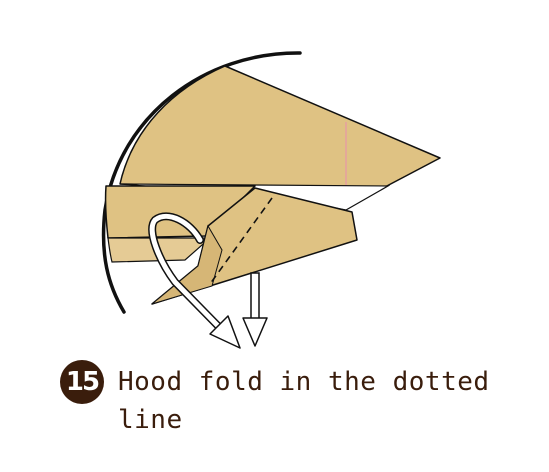  I want to click on down-arrow-shaft, so click(255, 298).